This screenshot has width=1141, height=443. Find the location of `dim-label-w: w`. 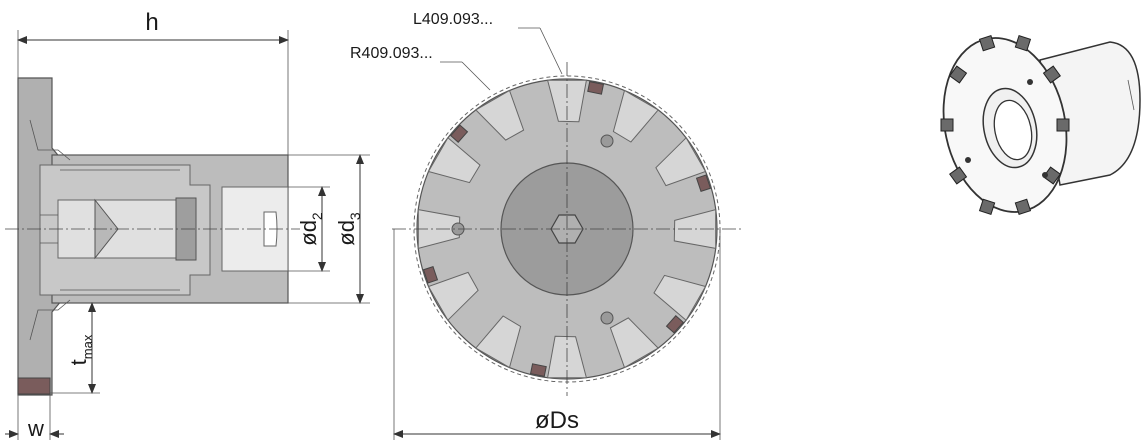

dim-label-w: w is located at coordinates (35, 428).